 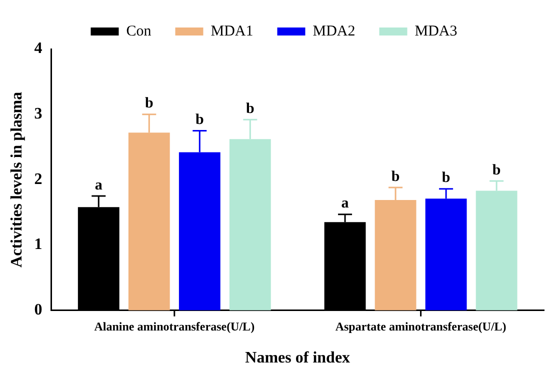 What do you see at coordinates (38, 310) in the screenshot?
I see `y-tick-label: 0` at bounding box center [38, 310].